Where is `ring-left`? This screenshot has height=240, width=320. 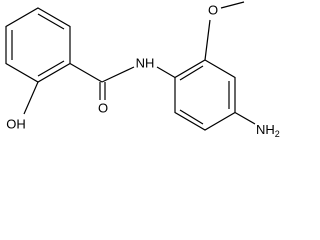 ring-left is located at coordinates (38, 45).